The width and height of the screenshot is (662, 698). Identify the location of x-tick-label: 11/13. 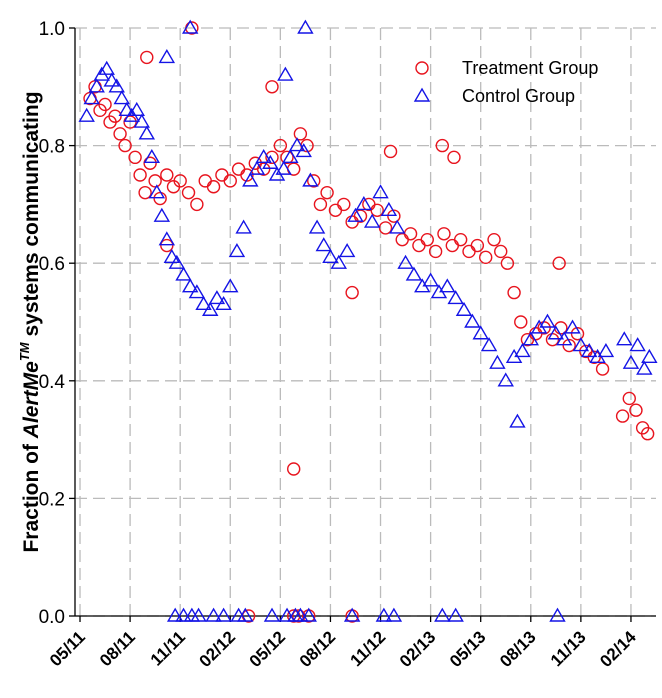
(568, 648).